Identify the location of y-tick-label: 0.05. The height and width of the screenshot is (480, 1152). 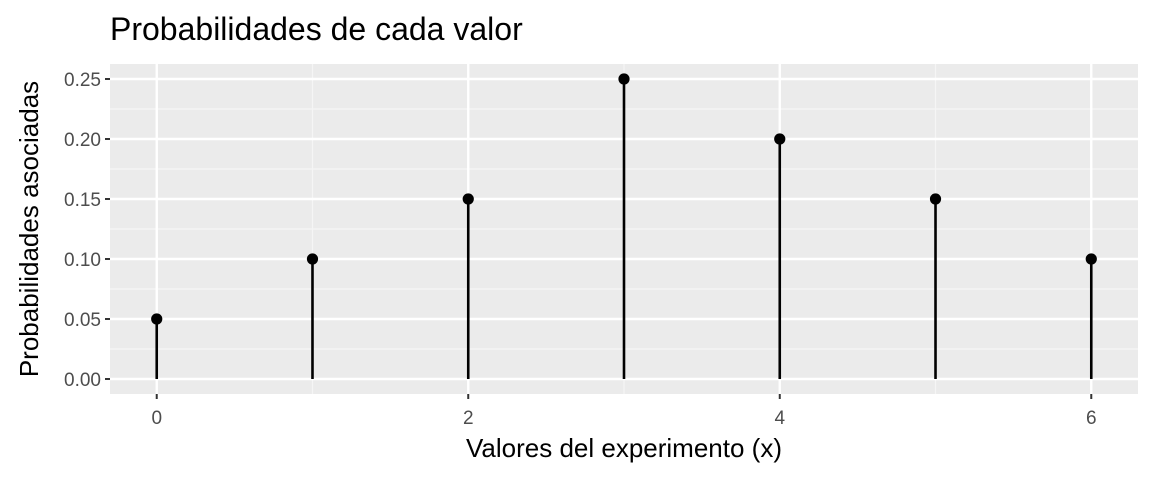
(82, 320).